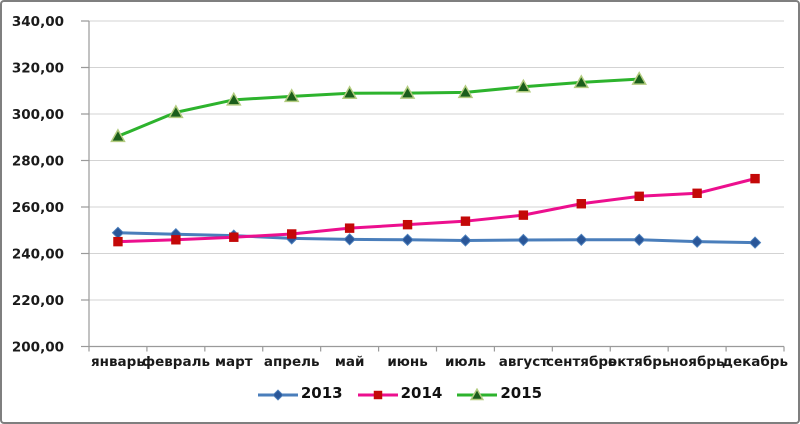  What do you see at coordinates (38, 208) in the screenshot?
I see `y-tick-label: 260,00` at bounding box center [38, 208].